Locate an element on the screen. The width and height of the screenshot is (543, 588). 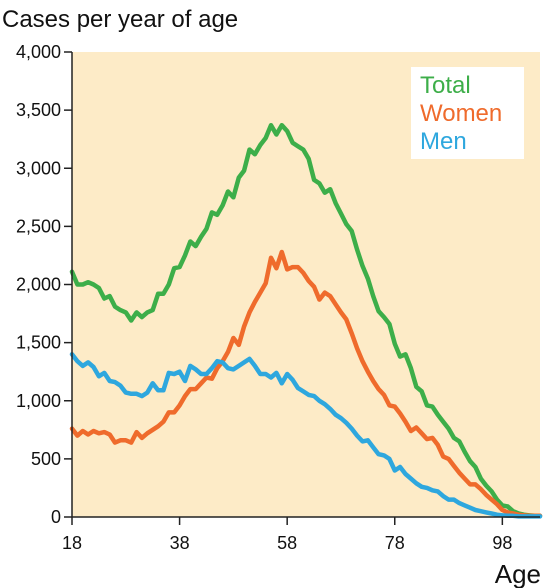
legend-box is located at coordinates (467, 113).